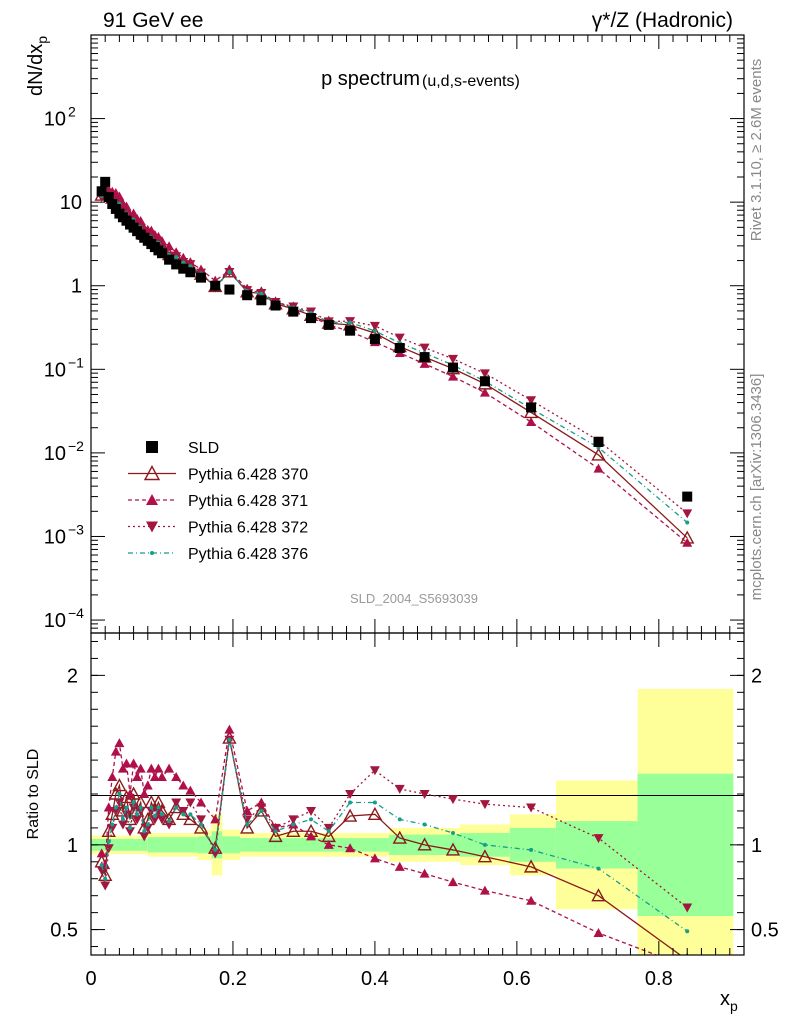 Image resolution: width=786 pixels, height=1024 pixels. What do you see at coordinates (248, 554) in the screenshot?
I see `legend-label-4: Pythia 6.428 376` at bounding box center [248, 554].